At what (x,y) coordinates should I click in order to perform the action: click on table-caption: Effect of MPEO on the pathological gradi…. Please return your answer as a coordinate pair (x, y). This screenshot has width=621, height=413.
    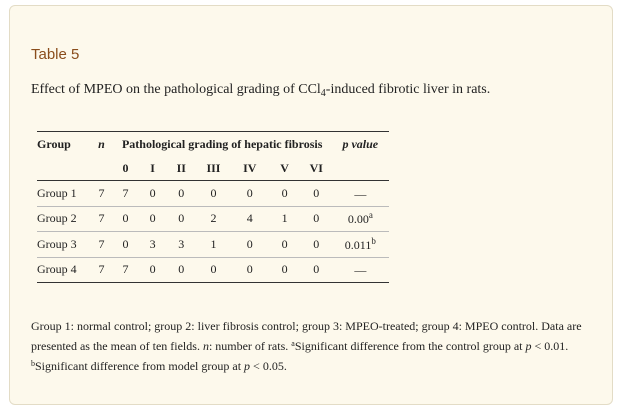
    Looking at the image, I should click on (260, 90).